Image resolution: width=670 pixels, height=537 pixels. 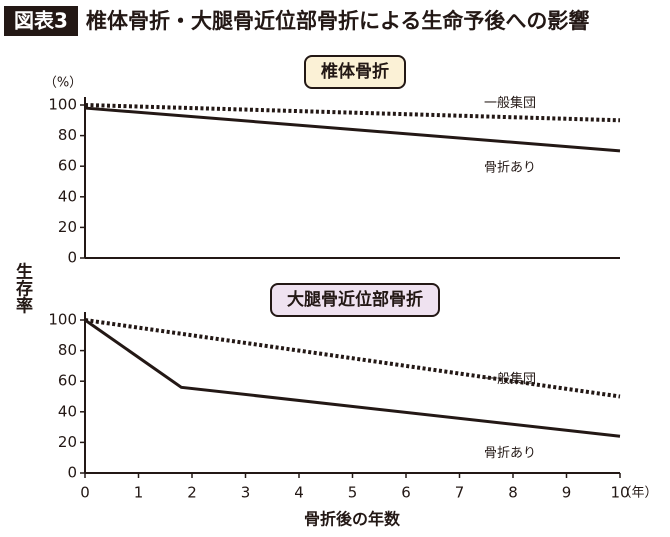 I want to click on y-axis-label: 生存率, so click(x=22, y=287).